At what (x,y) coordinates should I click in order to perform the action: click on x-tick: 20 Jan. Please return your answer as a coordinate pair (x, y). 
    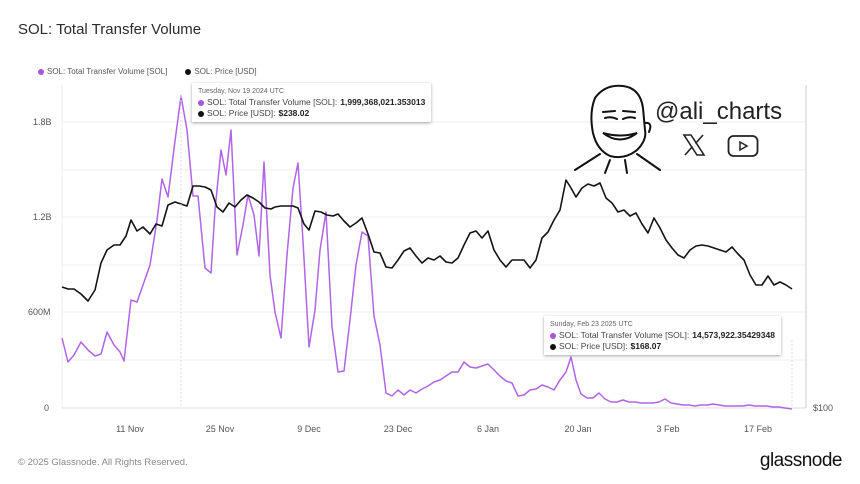
    Looking at the image, I should click on (578, 429).